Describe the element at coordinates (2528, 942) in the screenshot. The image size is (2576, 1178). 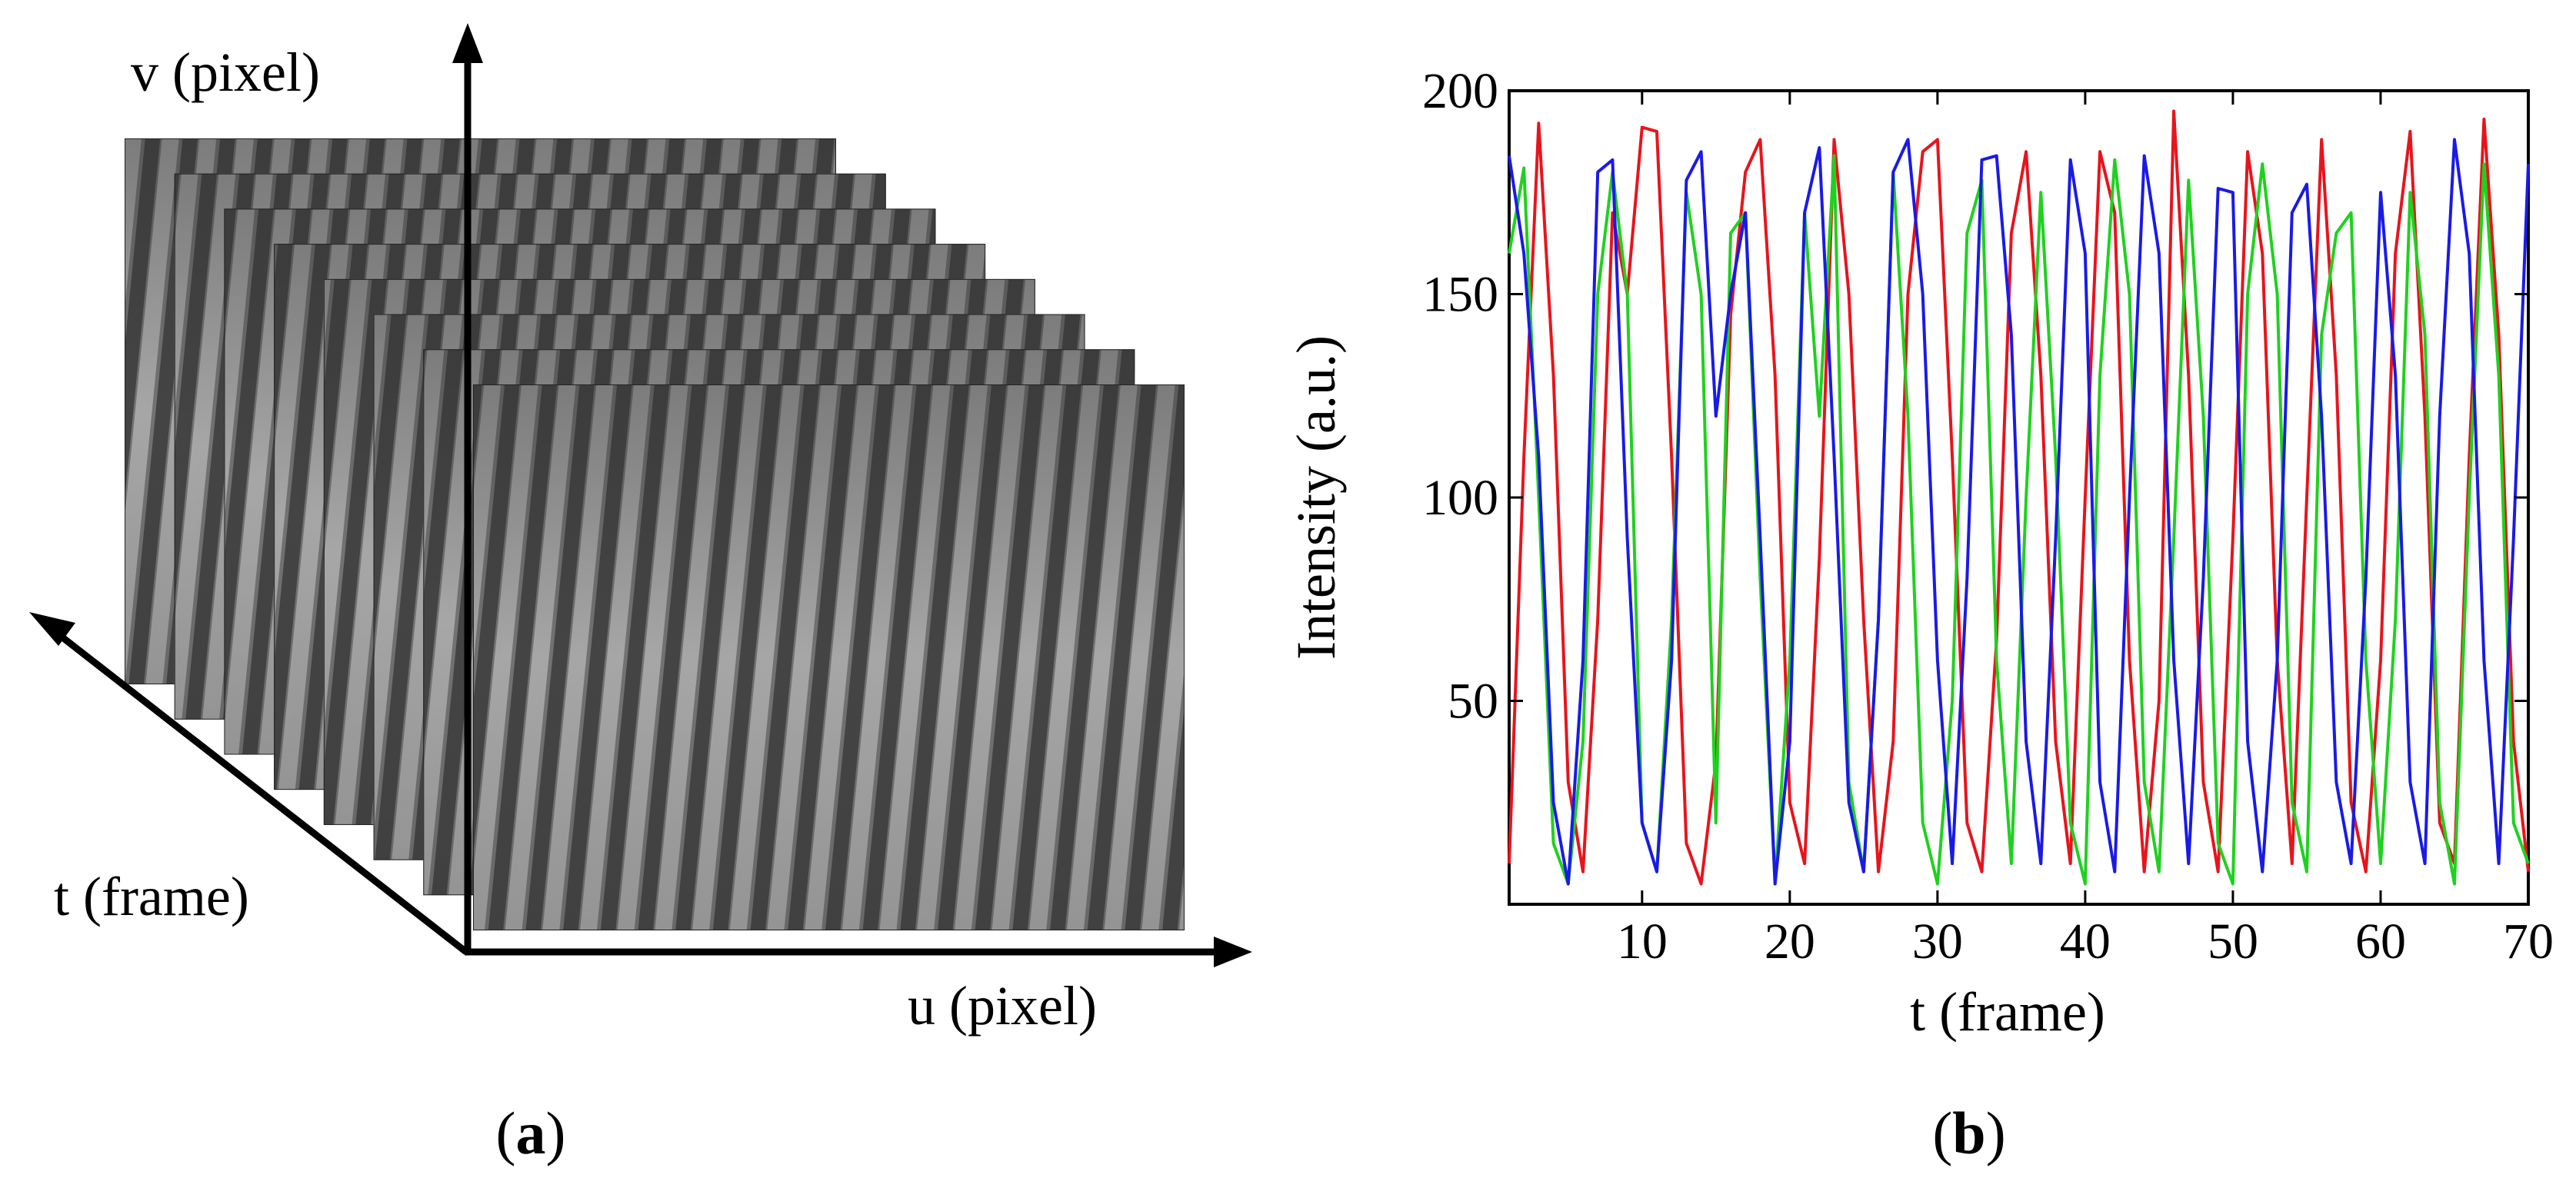
I see `x-tick-label: 70` at that location.